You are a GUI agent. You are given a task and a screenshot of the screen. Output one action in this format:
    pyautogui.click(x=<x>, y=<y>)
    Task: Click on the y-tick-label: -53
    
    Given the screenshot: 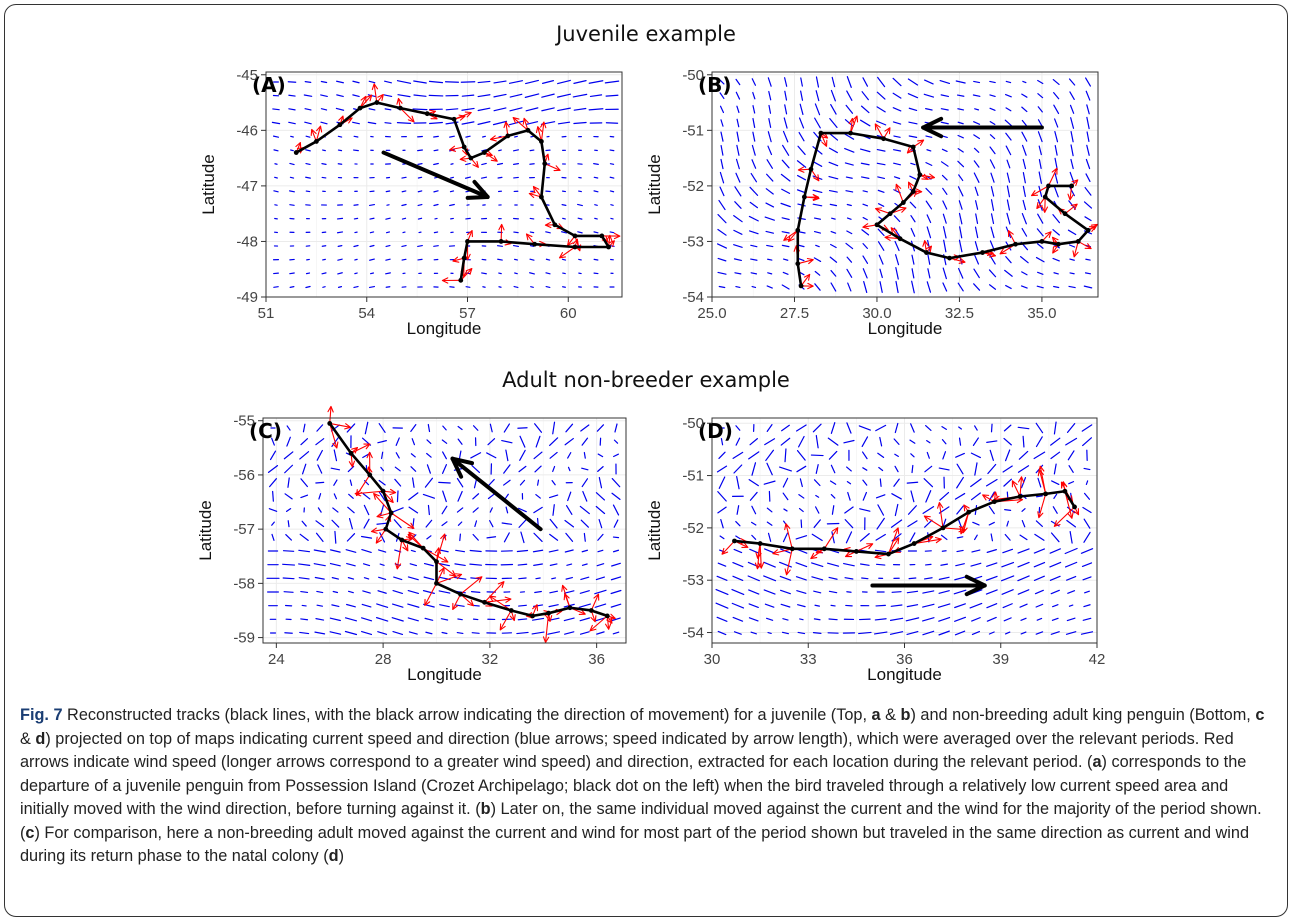 What is the action you would take?
    pyautogui.click(x=693, y=241)
    